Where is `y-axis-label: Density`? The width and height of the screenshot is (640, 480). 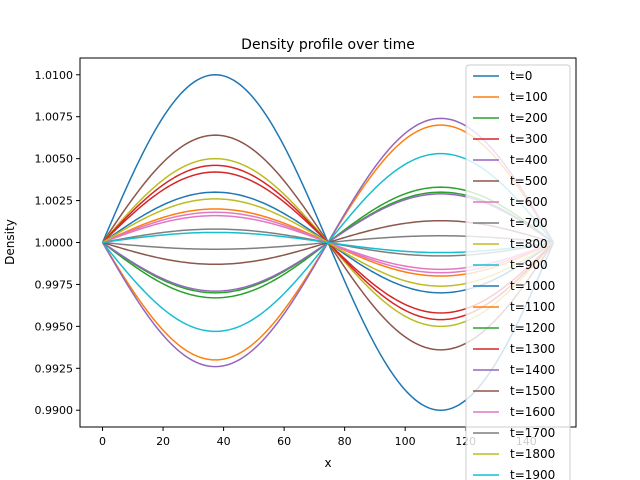
y-axis-label: Density is located at coordinates (10, 242).